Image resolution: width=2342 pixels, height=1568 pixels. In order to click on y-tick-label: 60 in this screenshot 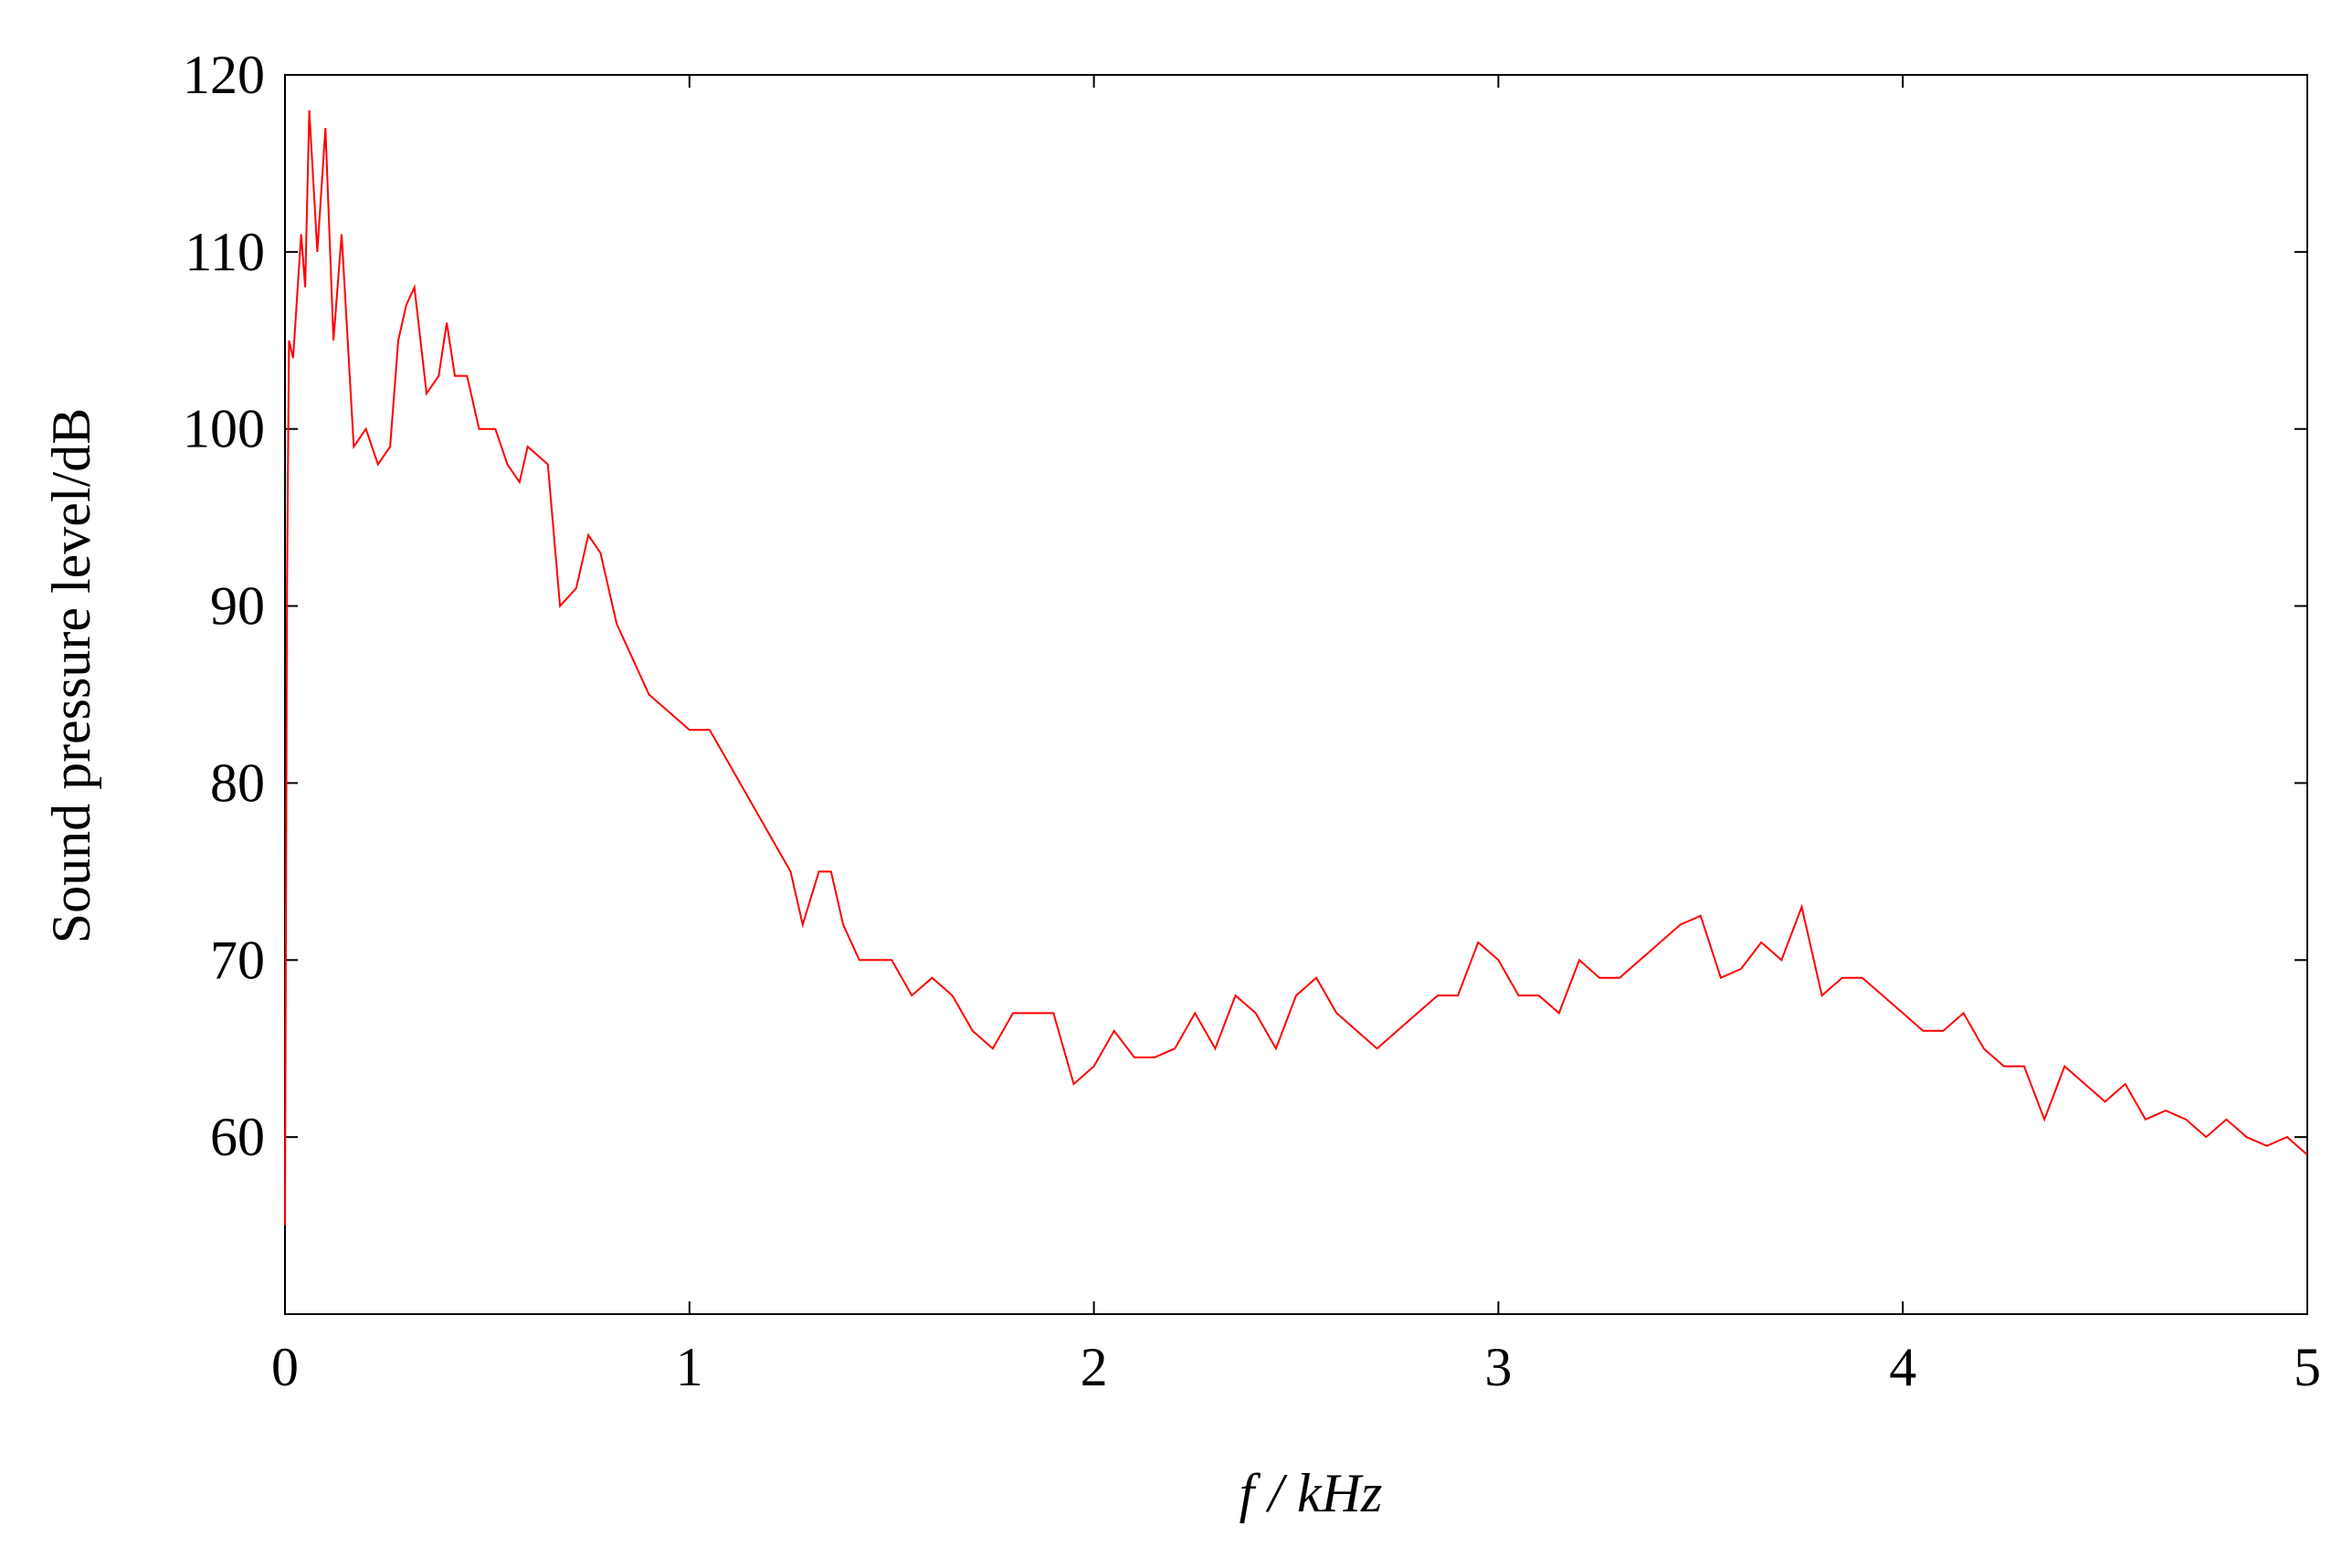, I will do `click(238, 1137)`.